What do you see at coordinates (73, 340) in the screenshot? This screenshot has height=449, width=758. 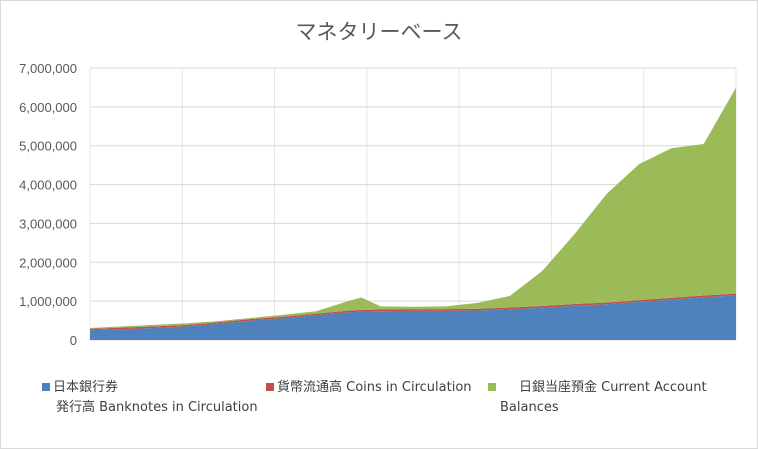 I see `y-tick-label: 0` at bounding box center [73, 340].